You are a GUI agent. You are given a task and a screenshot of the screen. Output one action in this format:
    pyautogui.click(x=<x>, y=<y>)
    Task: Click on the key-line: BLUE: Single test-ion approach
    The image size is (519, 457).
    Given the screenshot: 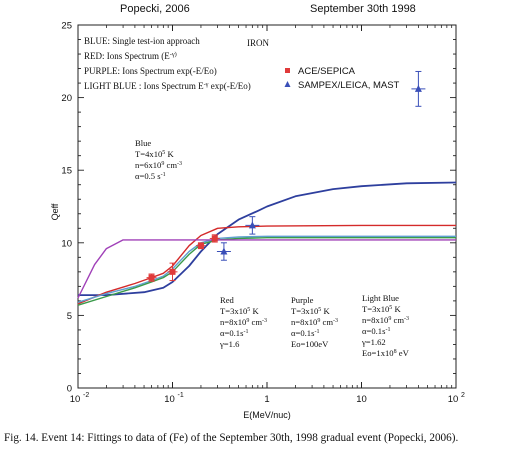 What is the action you would take?
    pyautogui.click(x=142, y=41)
    